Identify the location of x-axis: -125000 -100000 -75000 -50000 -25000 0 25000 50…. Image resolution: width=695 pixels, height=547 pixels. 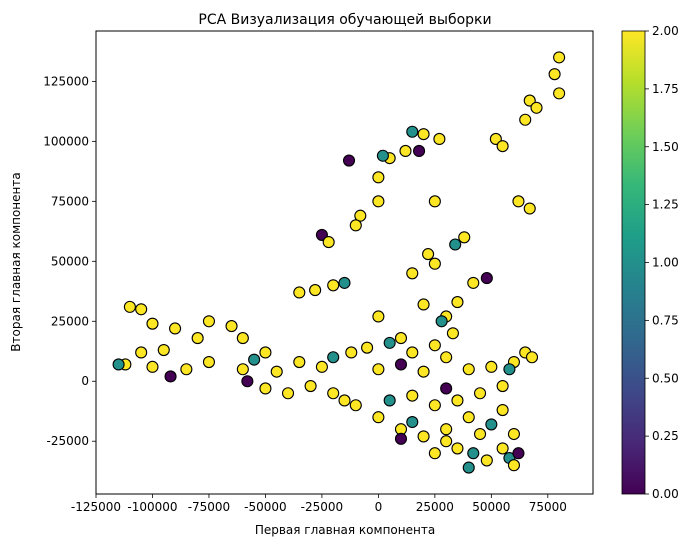
(319, 504).